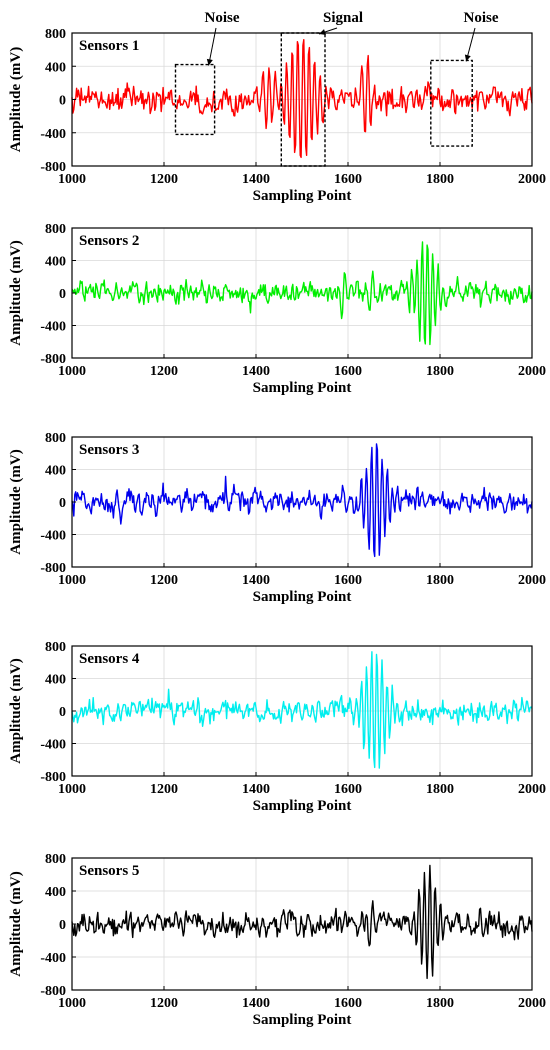 Image resolution: width=550 pixels, height=1050 pixels. What do you see at coordinates (109, 450) in the screenshot?
I see `panel-title: Sensors 3` at bounding box center [109, 450].